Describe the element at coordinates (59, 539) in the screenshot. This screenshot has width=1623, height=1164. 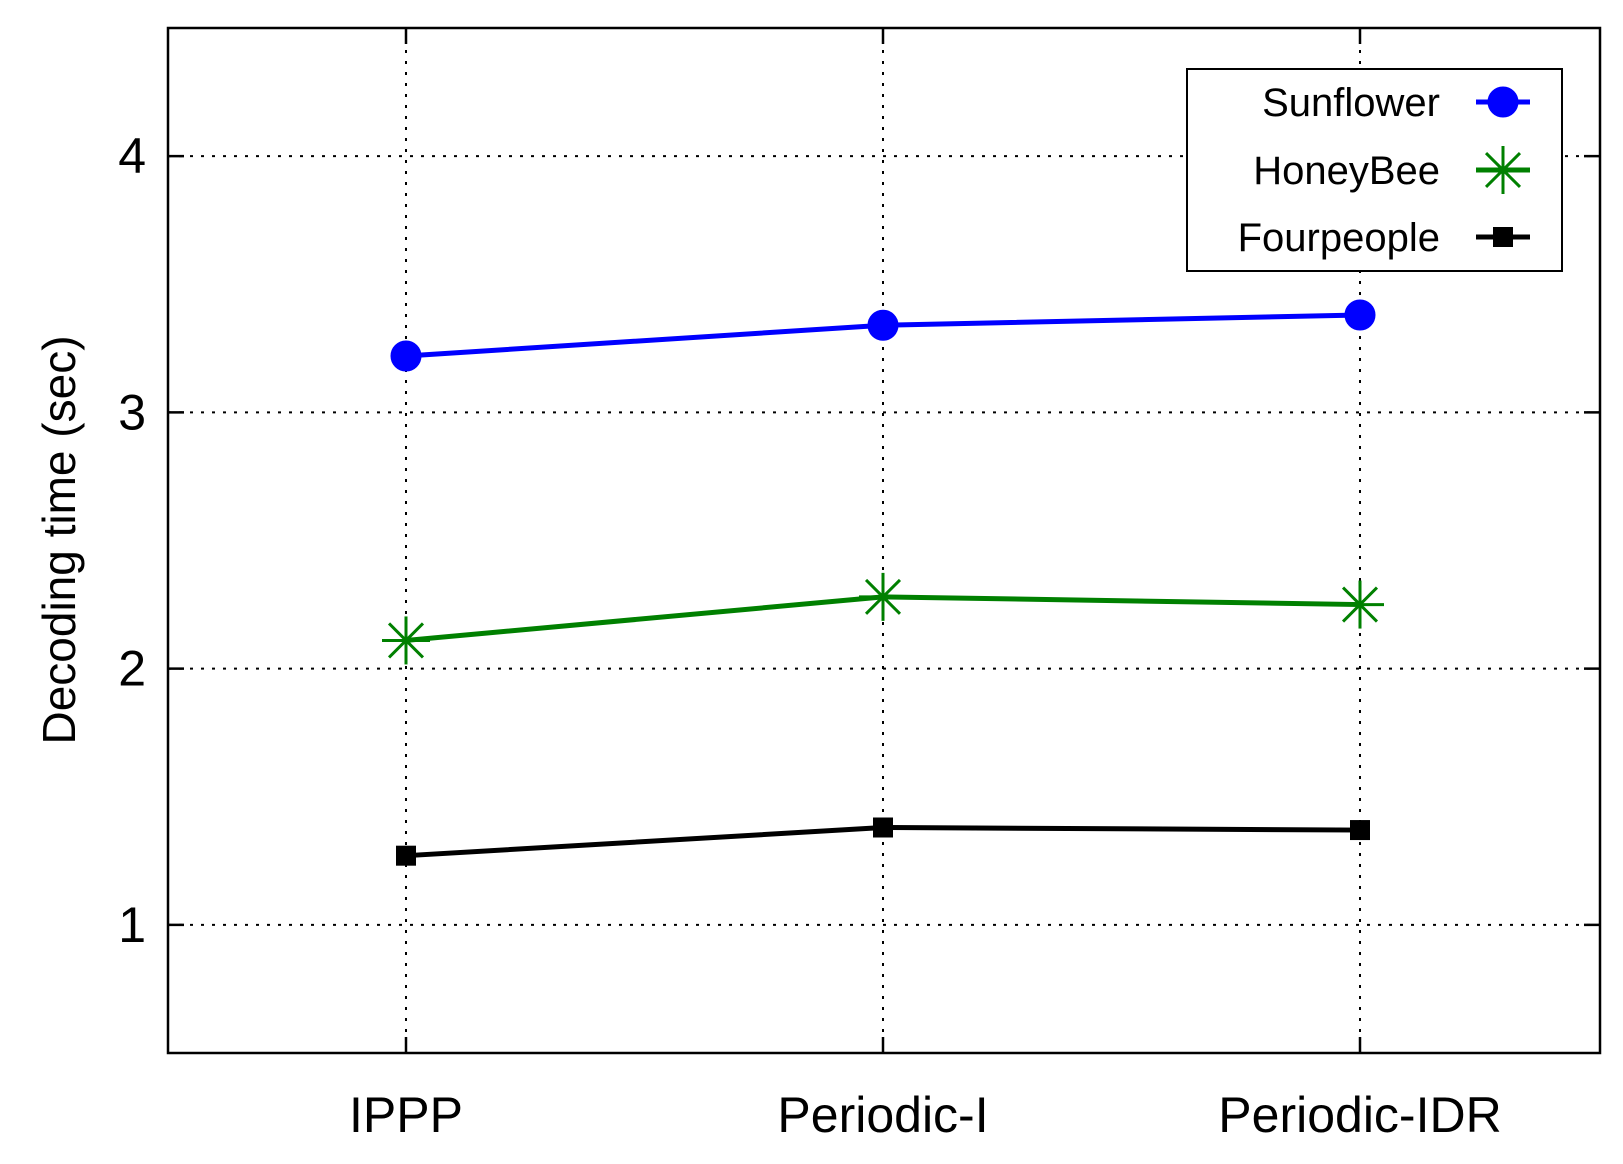
I see `y-axis-label: Decoding time (sec)` at that location.